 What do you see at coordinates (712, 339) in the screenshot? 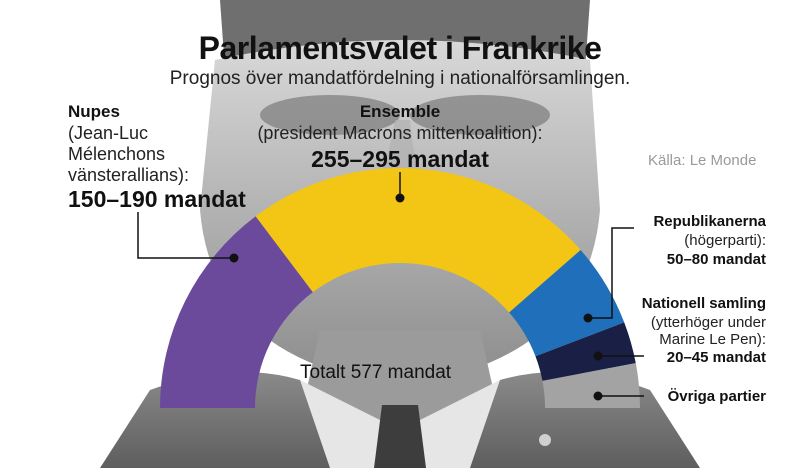
I see `label-nationell-samling-desc-2: Marine Le Pen):` at bounding box center [712, 339].